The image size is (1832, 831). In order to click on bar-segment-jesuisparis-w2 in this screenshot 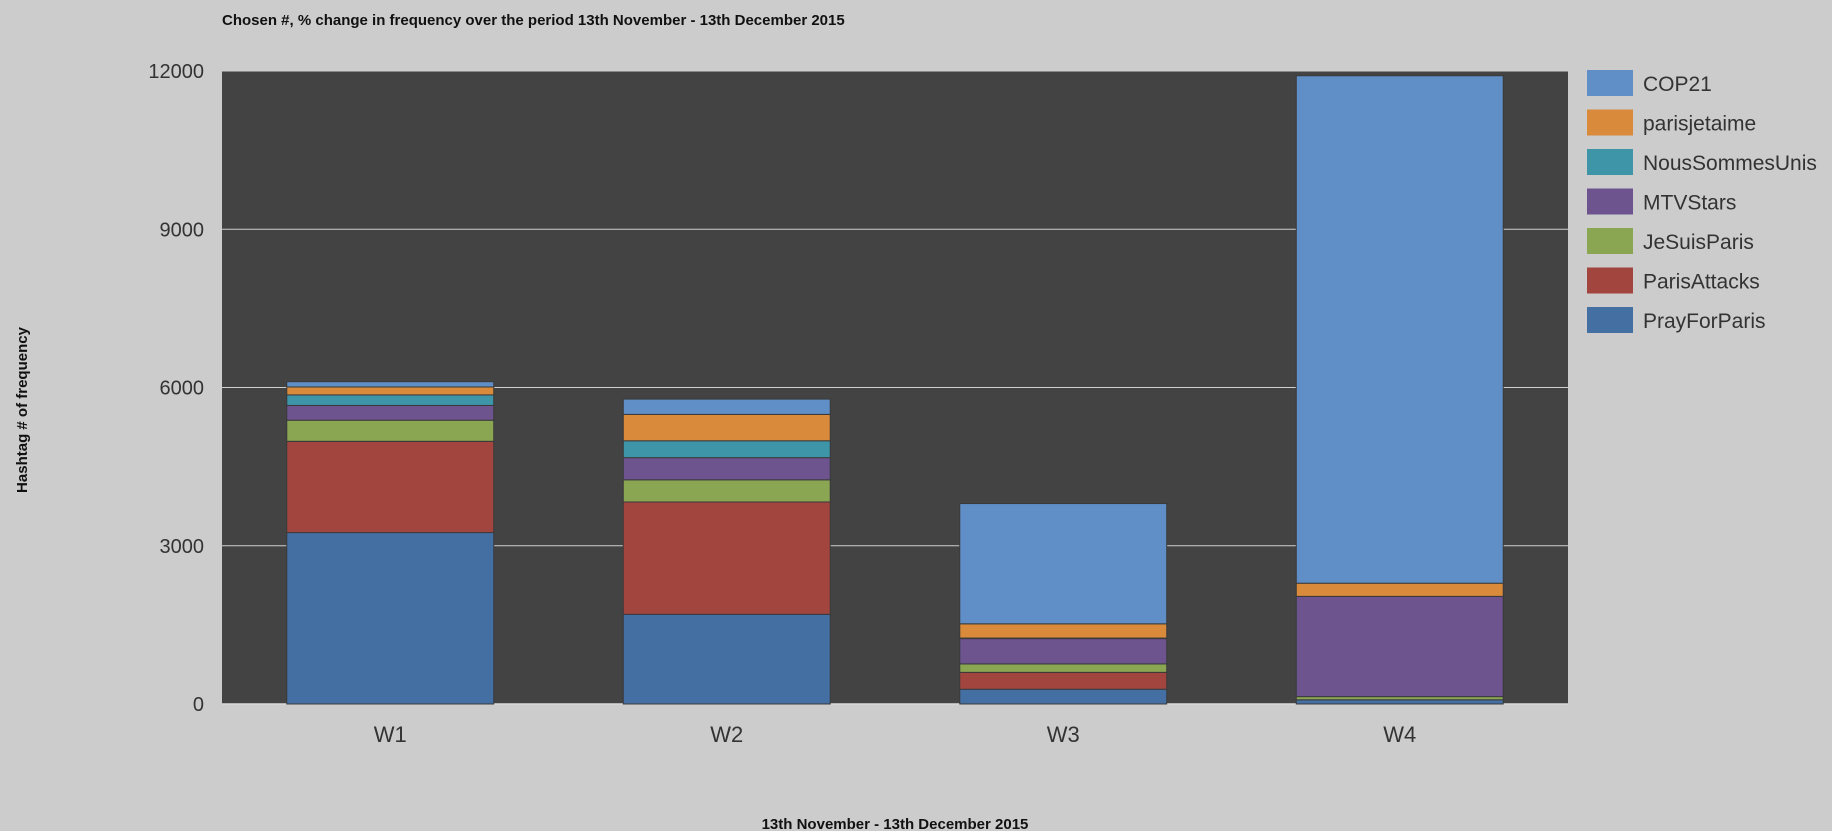, I will do `click(726, 491)`.